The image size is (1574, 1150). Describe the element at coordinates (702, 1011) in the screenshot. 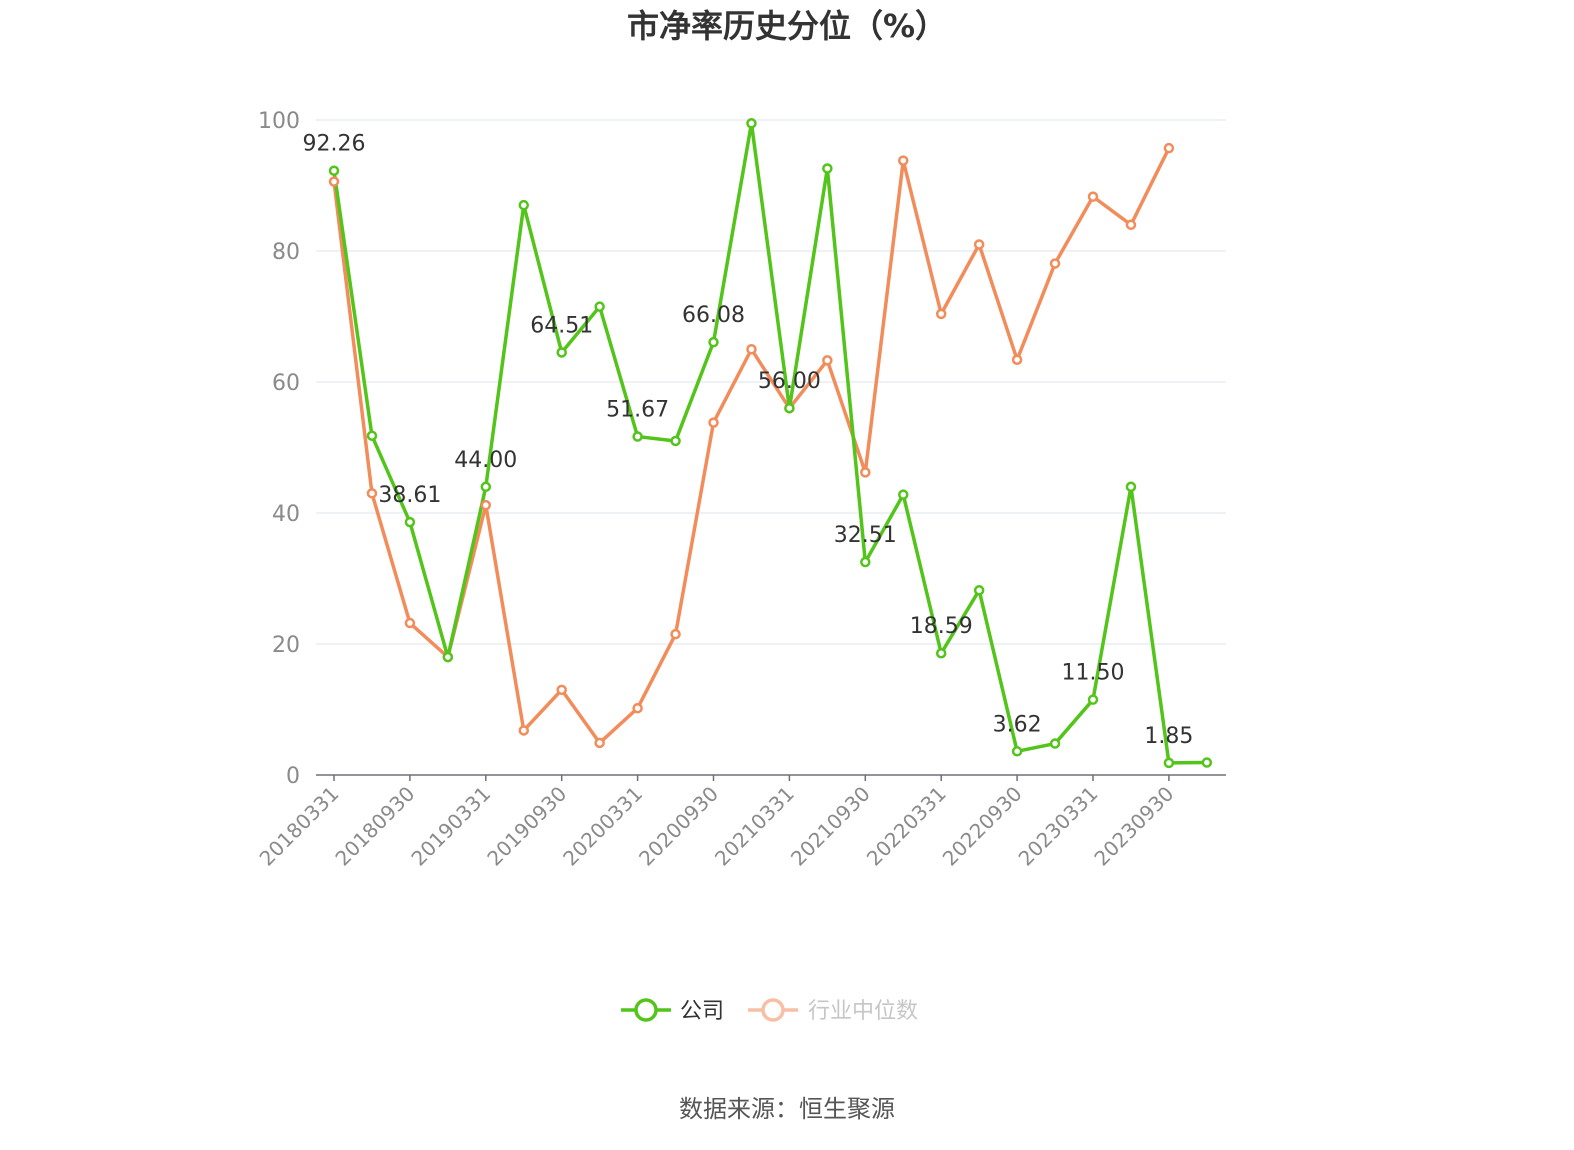

I see `legend-label: 公司` at that location.